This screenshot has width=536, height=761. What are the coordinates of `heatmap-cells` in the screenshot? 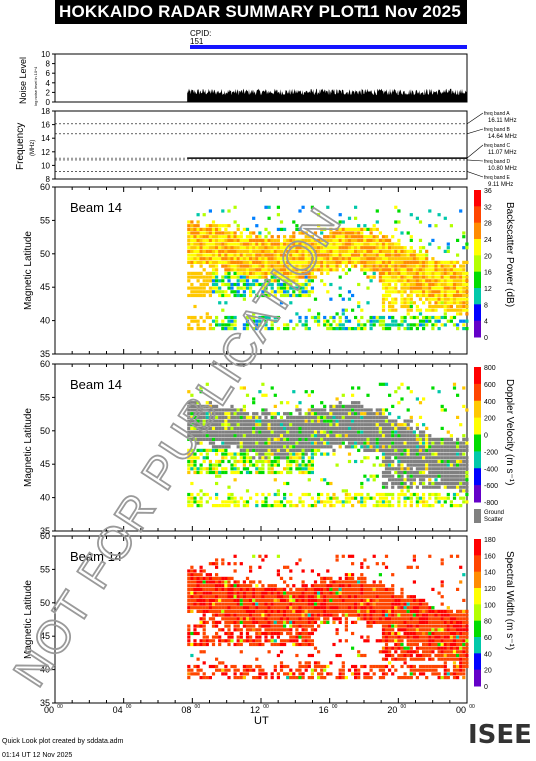 It's located at (328, 268).